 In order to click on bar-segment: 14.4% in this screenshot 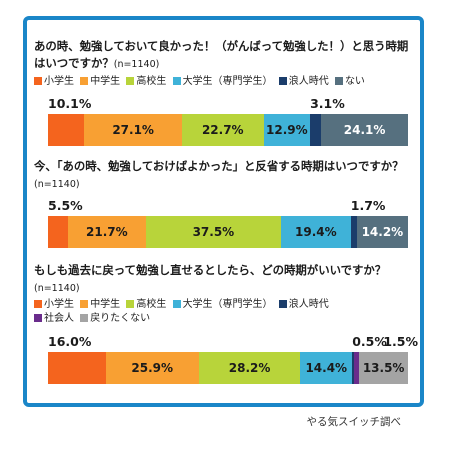, I will do `click(326, 368)`.